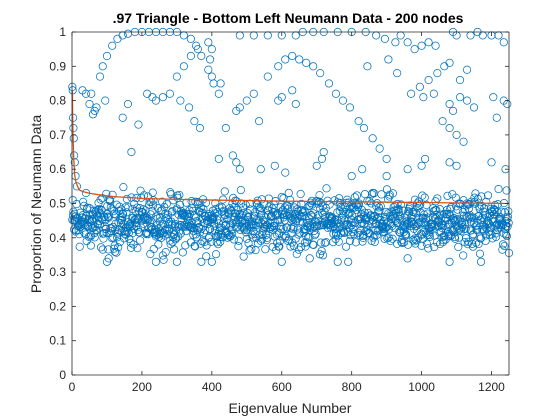  Describe the element at coordinates (57, 135) in the screenshot. I see `y-tick-label: 0.7` at that location.